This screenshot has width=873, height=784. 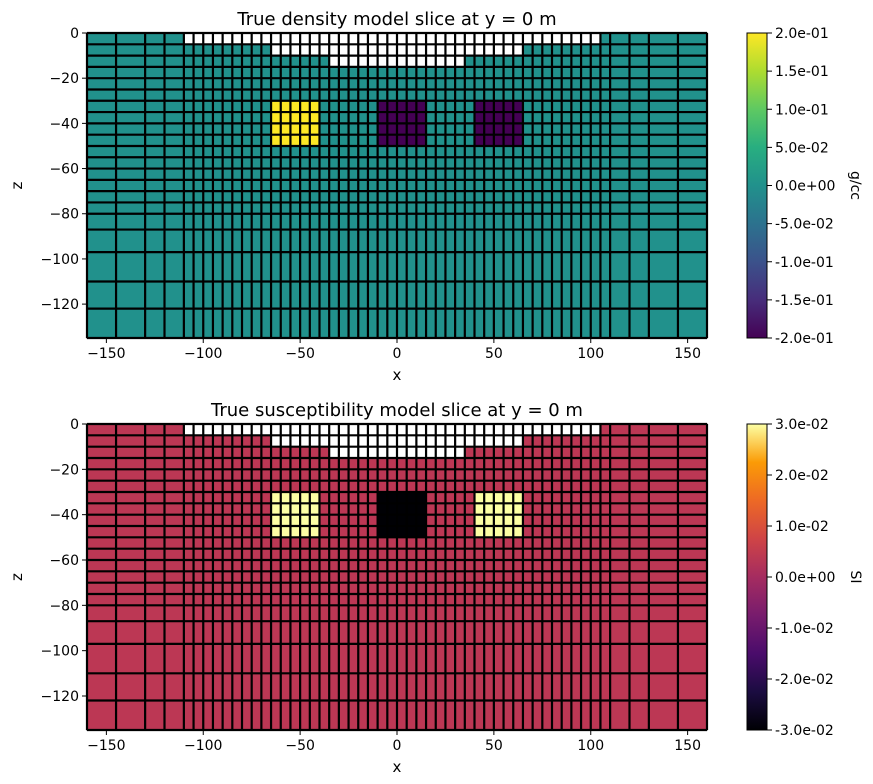 I want to click on colorbar-label: g/cc, so click(x=855, y=185).